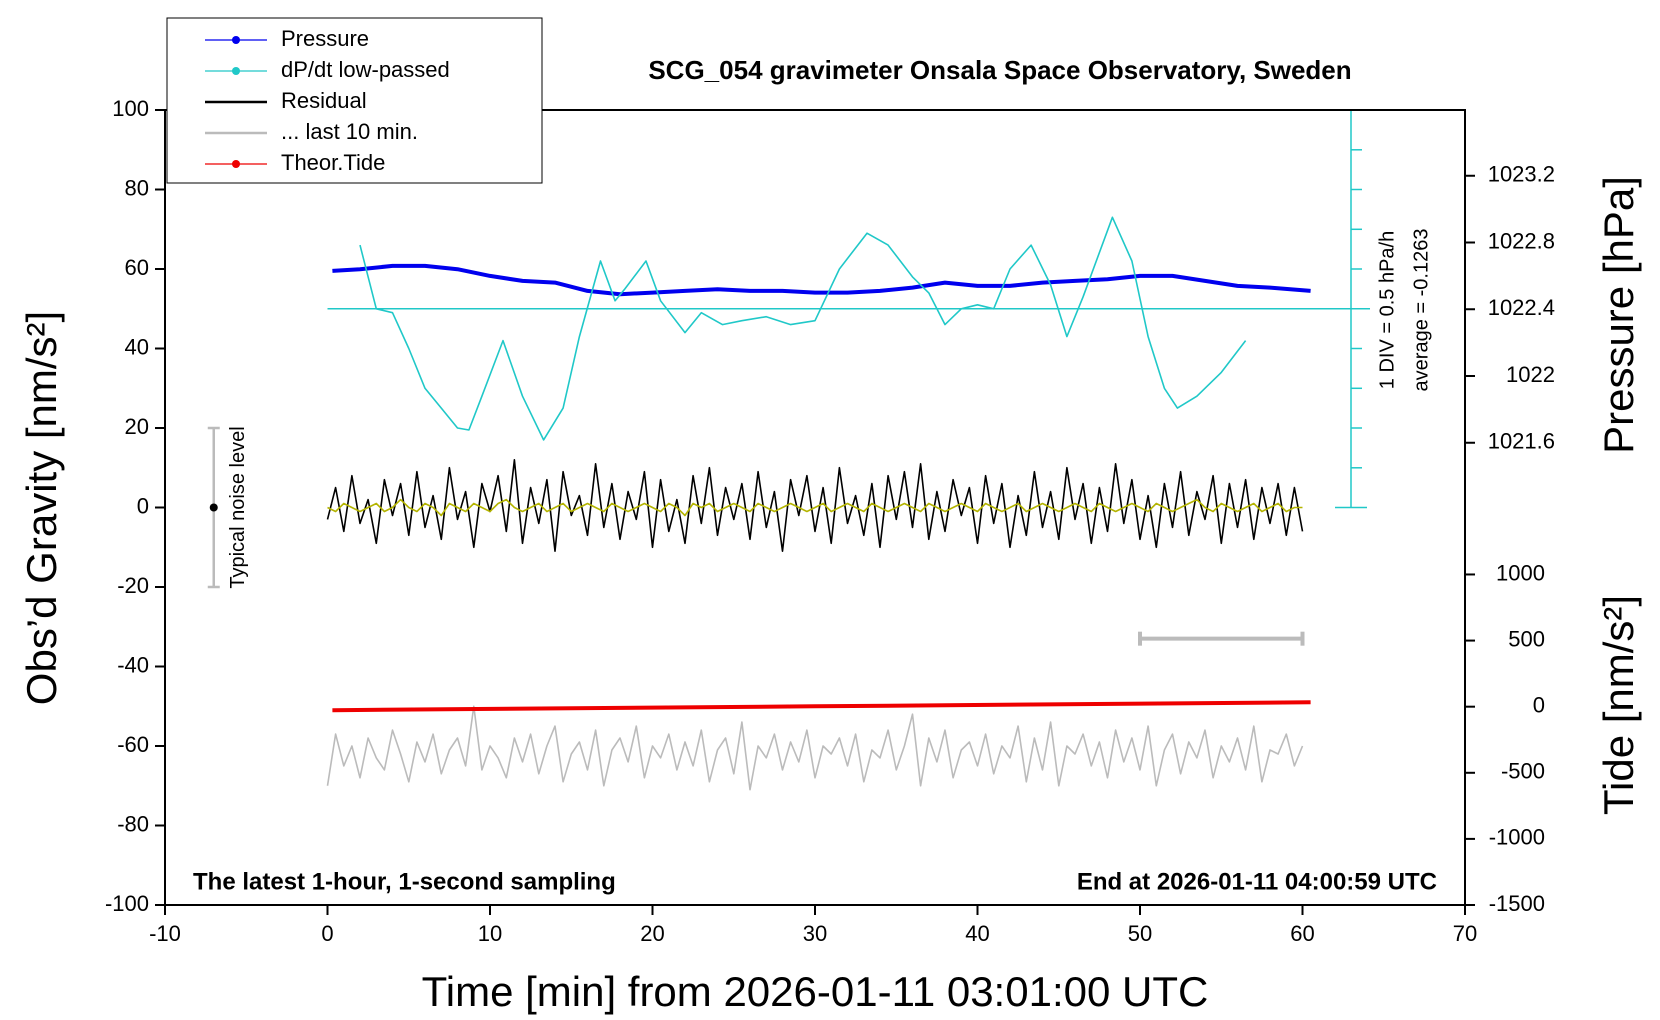  What do you see at coordinates (1618, 705) in the screenshot?
I see `y3-axis-label: Tide [nm/s²]` at bounding box center [1618, 705].